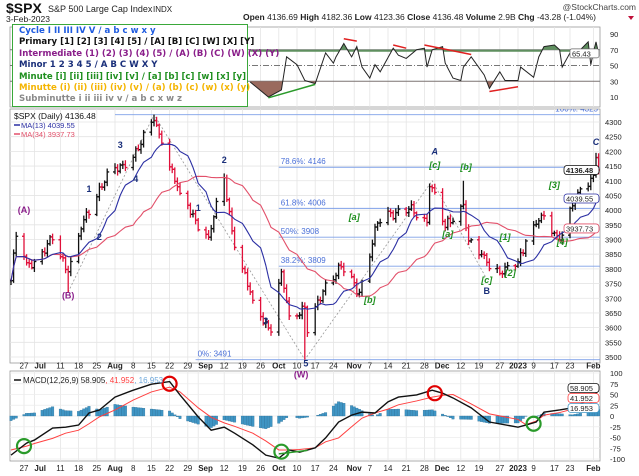 This screenshot has width=639, height=476. What do you see at coordinates (260, 468) in the screenshot?
I see `x-axis-tick-label: 26` at bounding box center [260, 468].